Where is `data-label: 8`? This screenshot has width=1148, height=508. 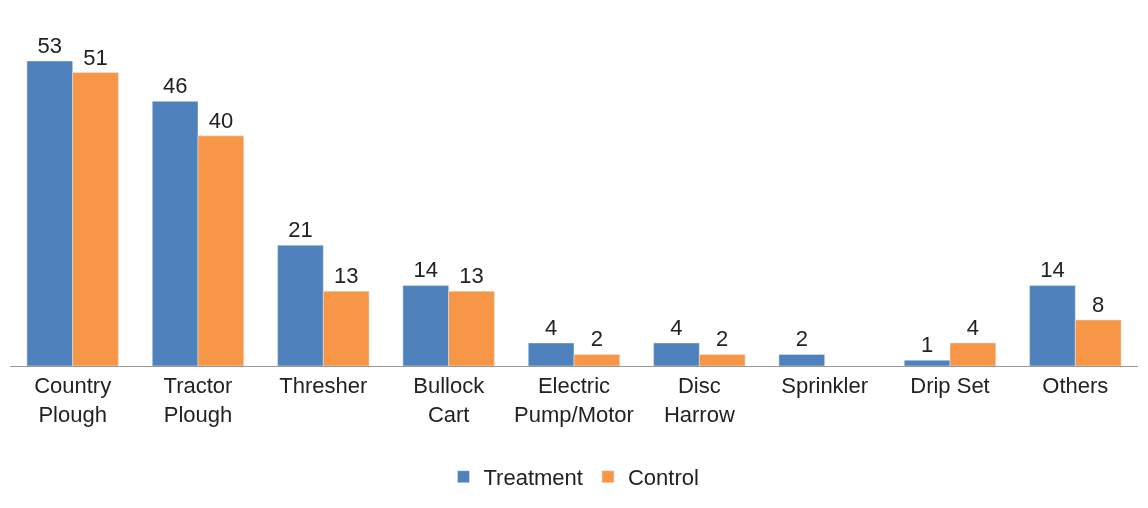 data-label: 8 is located at coordinates (1098, 304).